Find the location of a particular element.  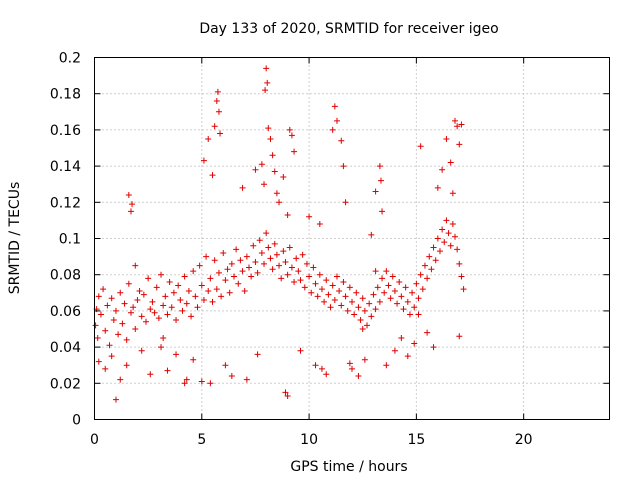

x-tick-label: 15 is located at coordinates (416, 440).